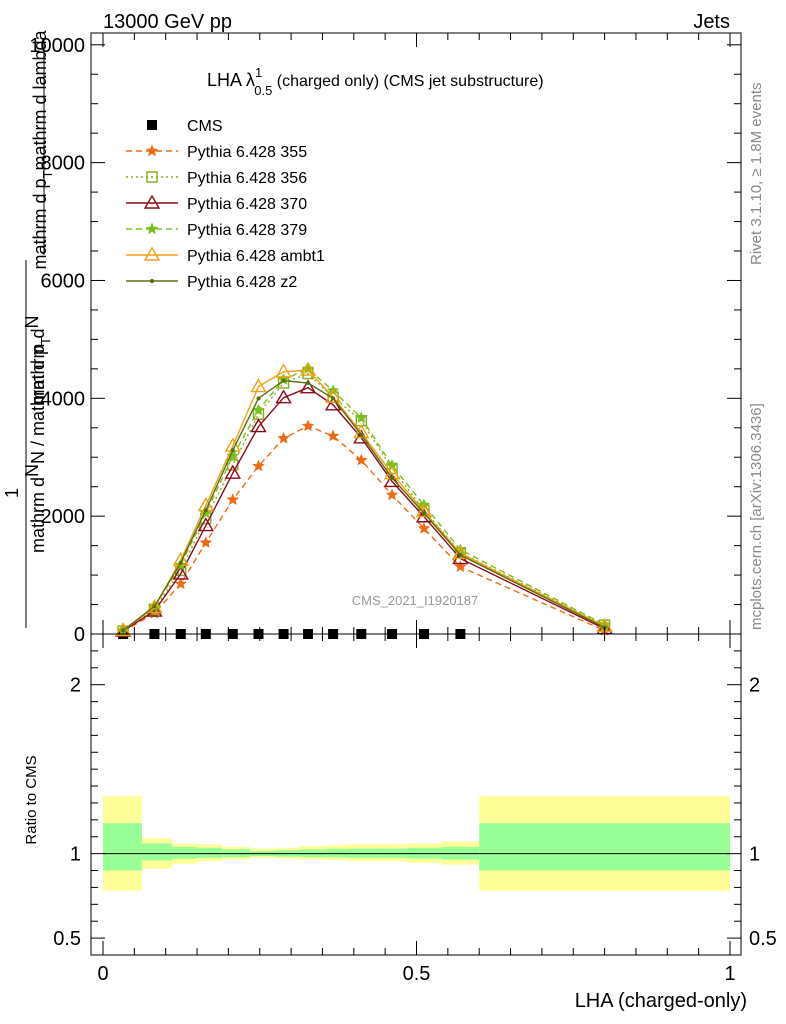  What do you see at coordinates (247, 204) in the screenshot?
I see `legend-label-p370: Pythia 6.428 370` at bounding box center [247, 204].